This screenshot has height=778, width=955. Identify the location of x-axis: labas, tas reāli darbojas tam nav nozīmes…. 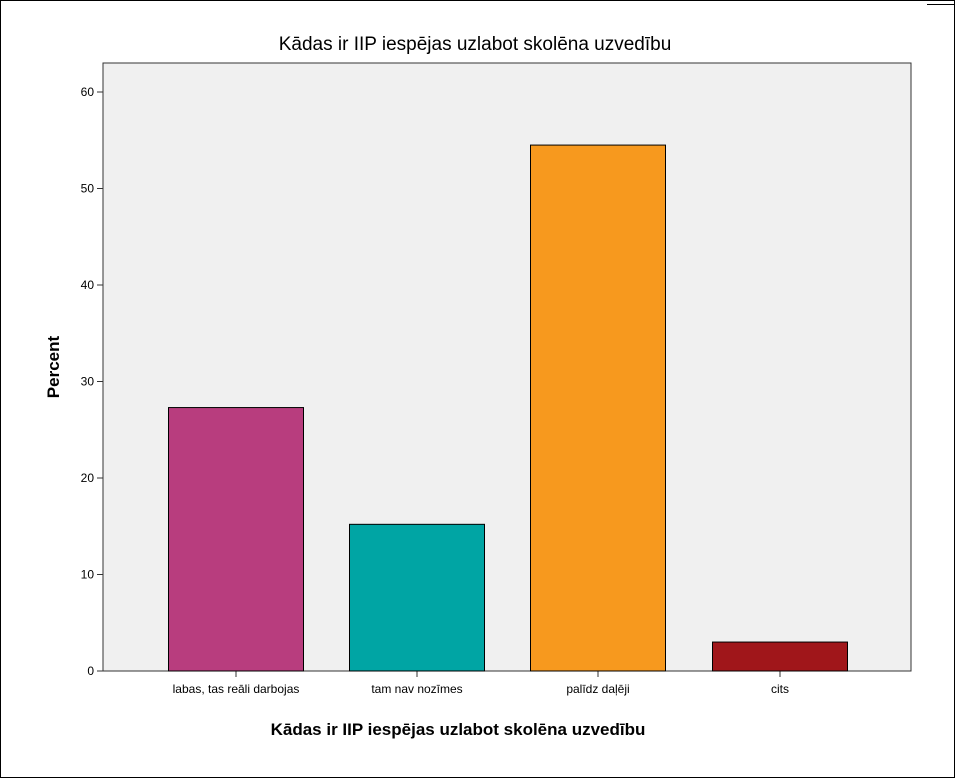
(481, 683).